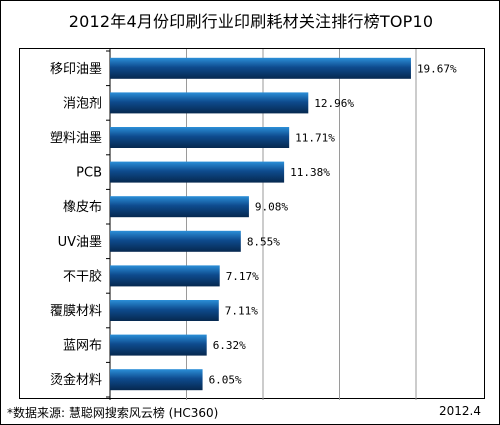 Image resolution: width=500 pixels, height=425 pixels. I want to click on category-label: 塑料油墨, so click(76, 138).